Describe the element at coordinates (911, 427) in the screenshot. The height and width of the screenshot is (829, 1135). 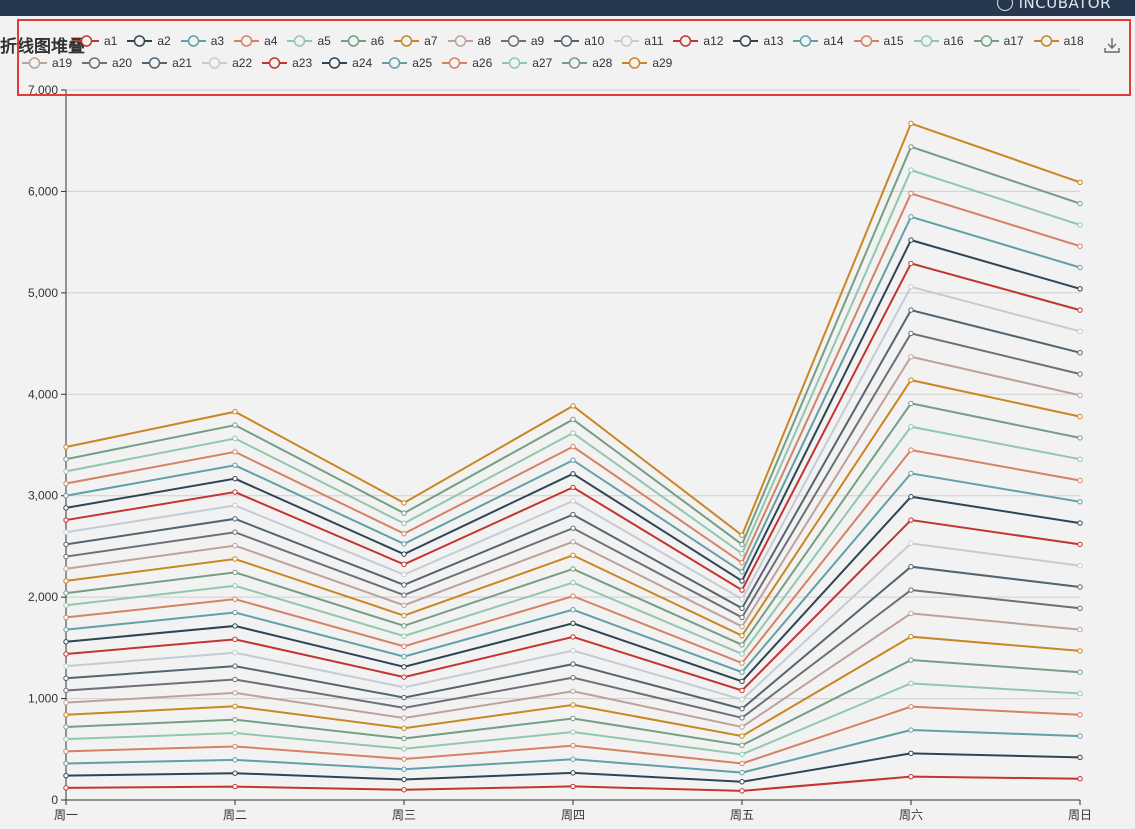
I see `data-point-a16` at that location.